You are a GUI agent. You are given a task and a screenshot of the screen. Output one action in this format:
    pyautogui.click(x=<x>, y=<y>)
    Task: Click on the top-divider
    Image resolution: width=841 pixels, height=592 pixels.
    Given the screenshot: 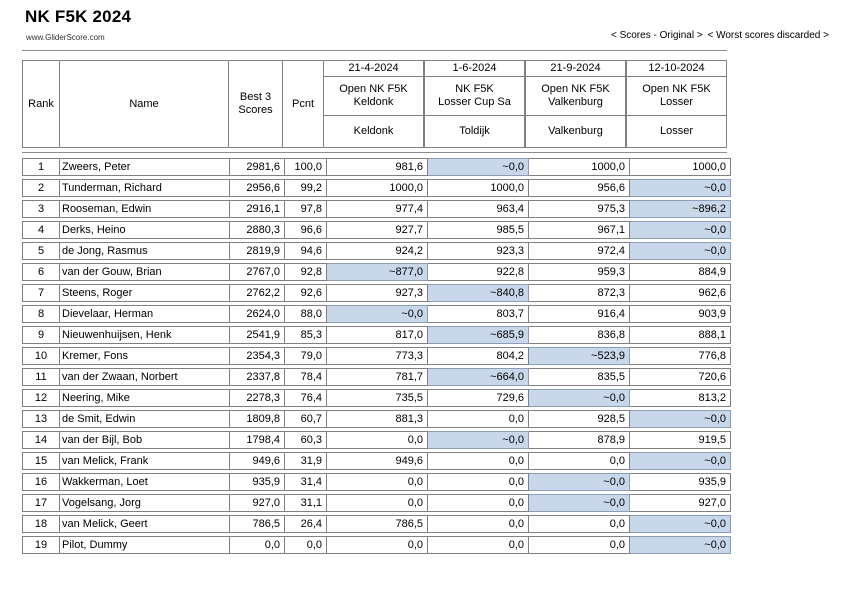 What is the action you would take?
    pyautogui.click(x=374, y=50)
    